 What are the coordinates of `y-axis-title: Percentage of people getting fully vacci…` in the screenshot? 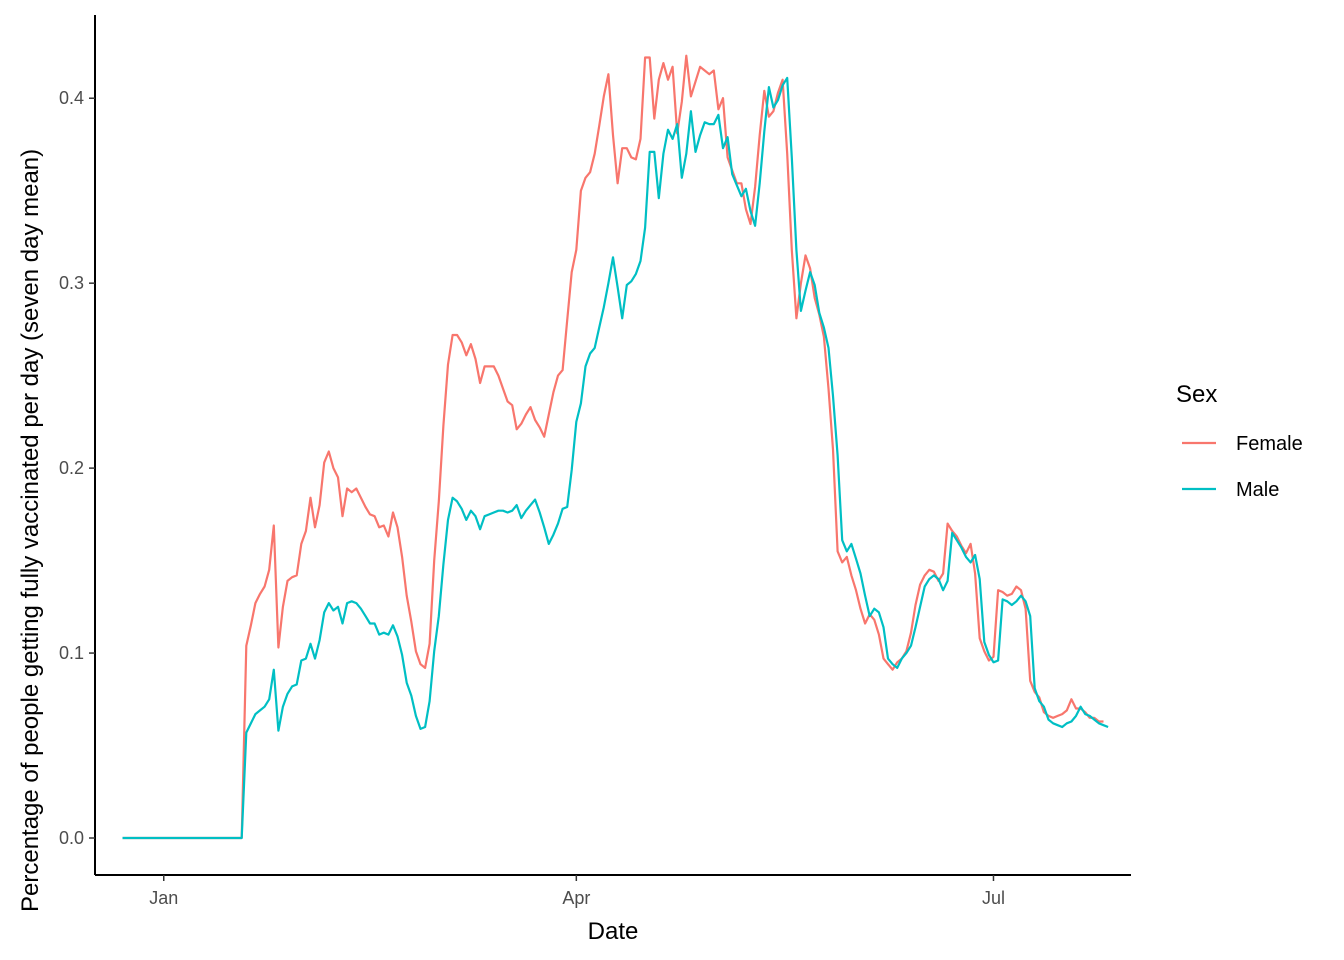 It's located at (30, 530).